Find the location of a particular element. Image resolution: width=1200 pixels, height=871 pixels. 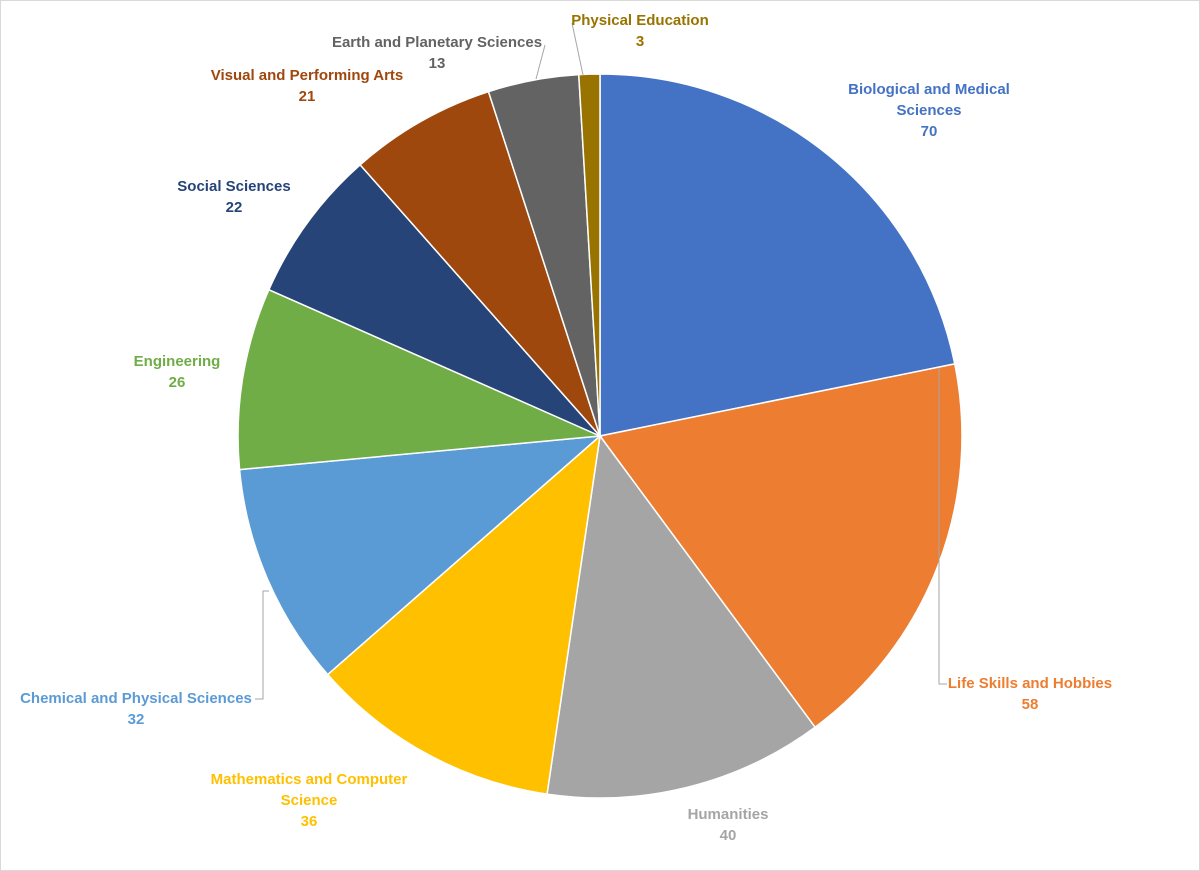

data-label-value: 58 is located at coordinates (1030, 704).